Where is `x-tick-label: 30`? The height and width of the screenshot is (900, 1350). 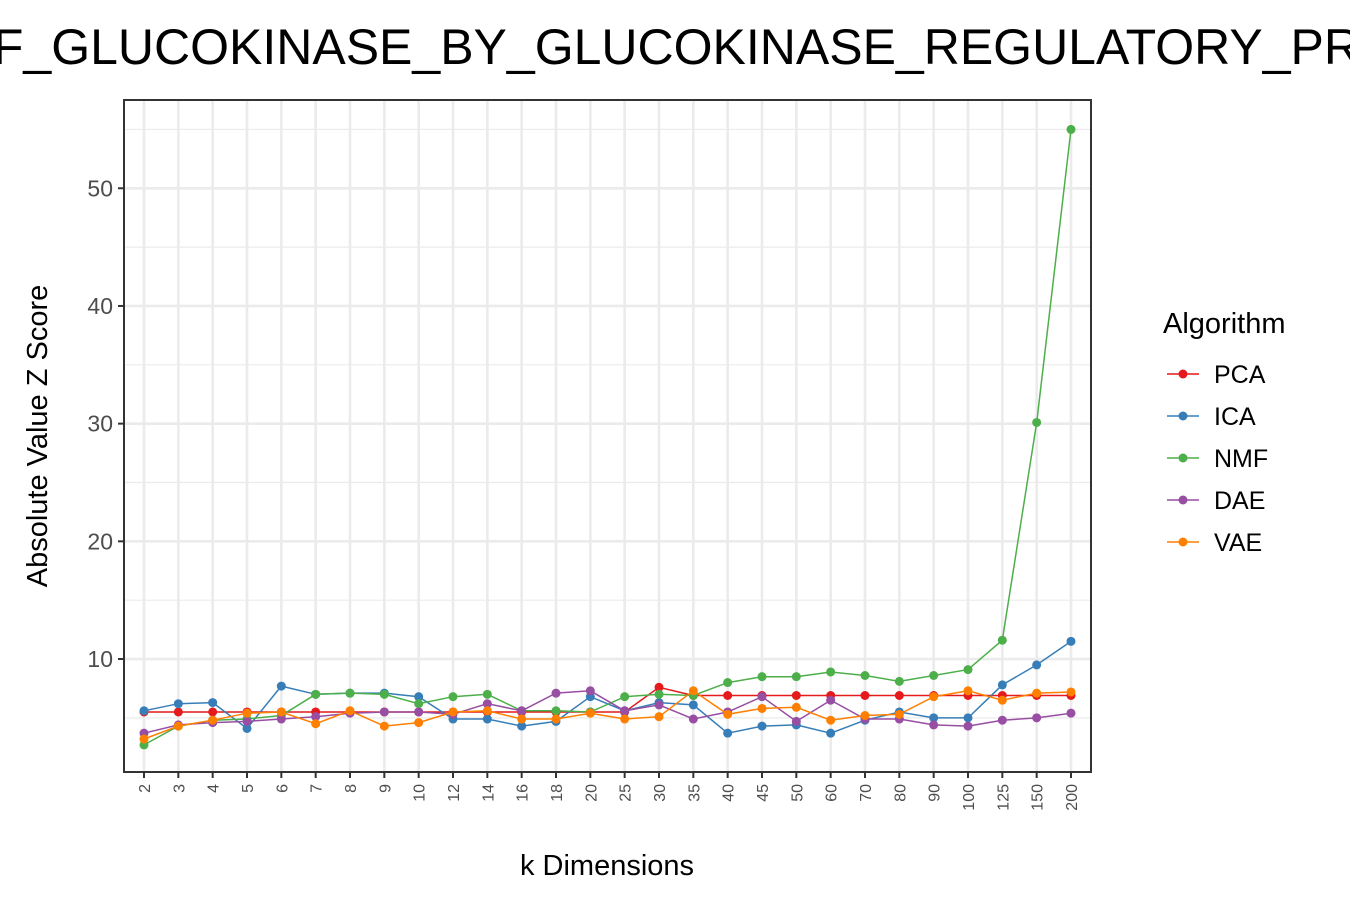
x-tick-label: 30 is located at coordinates (660, 793).